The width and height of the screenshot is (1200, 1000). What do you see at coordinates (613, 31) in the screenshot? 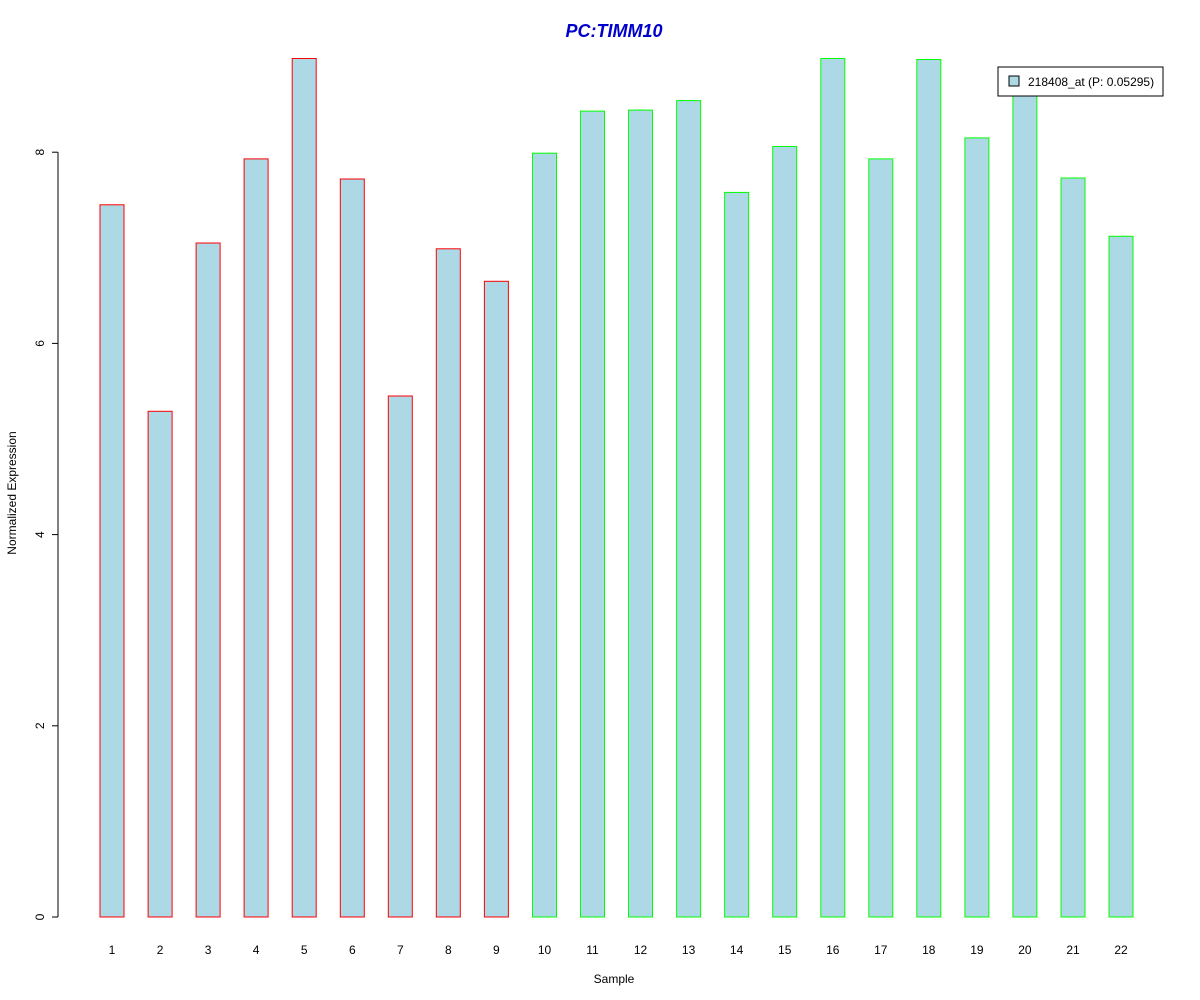
I see `chart-title: PC:TIMM10` at bounding box center [613, 31].